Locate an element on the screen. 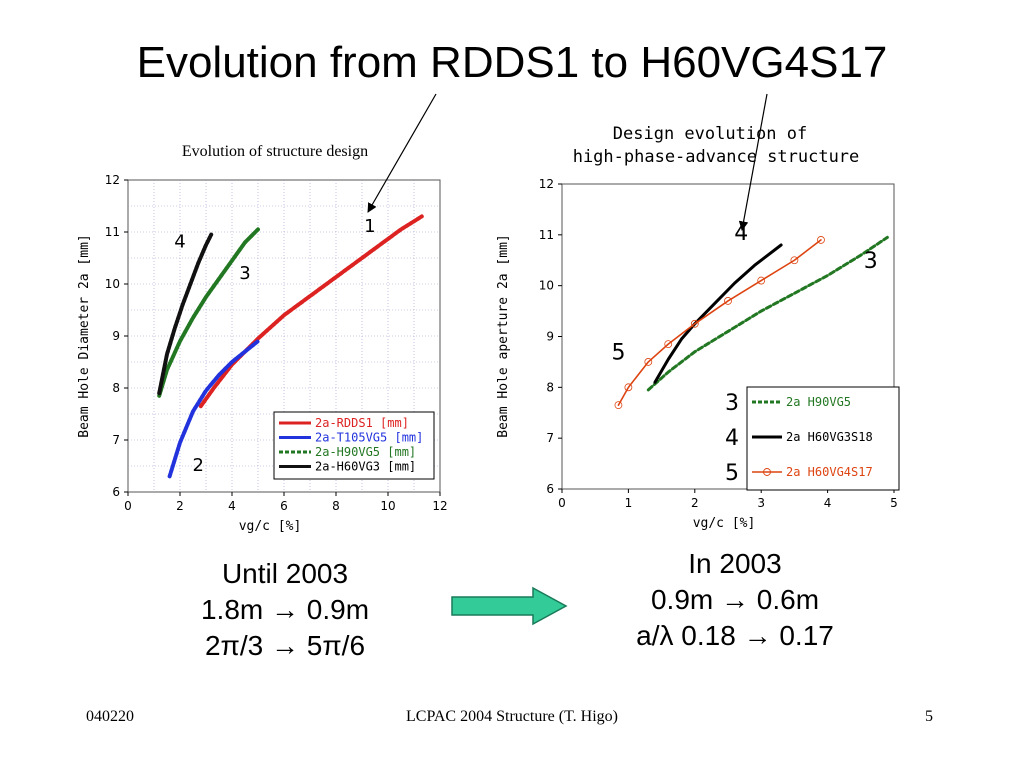  left-x-tick-label: 4 is located at coordinates (232, 506).